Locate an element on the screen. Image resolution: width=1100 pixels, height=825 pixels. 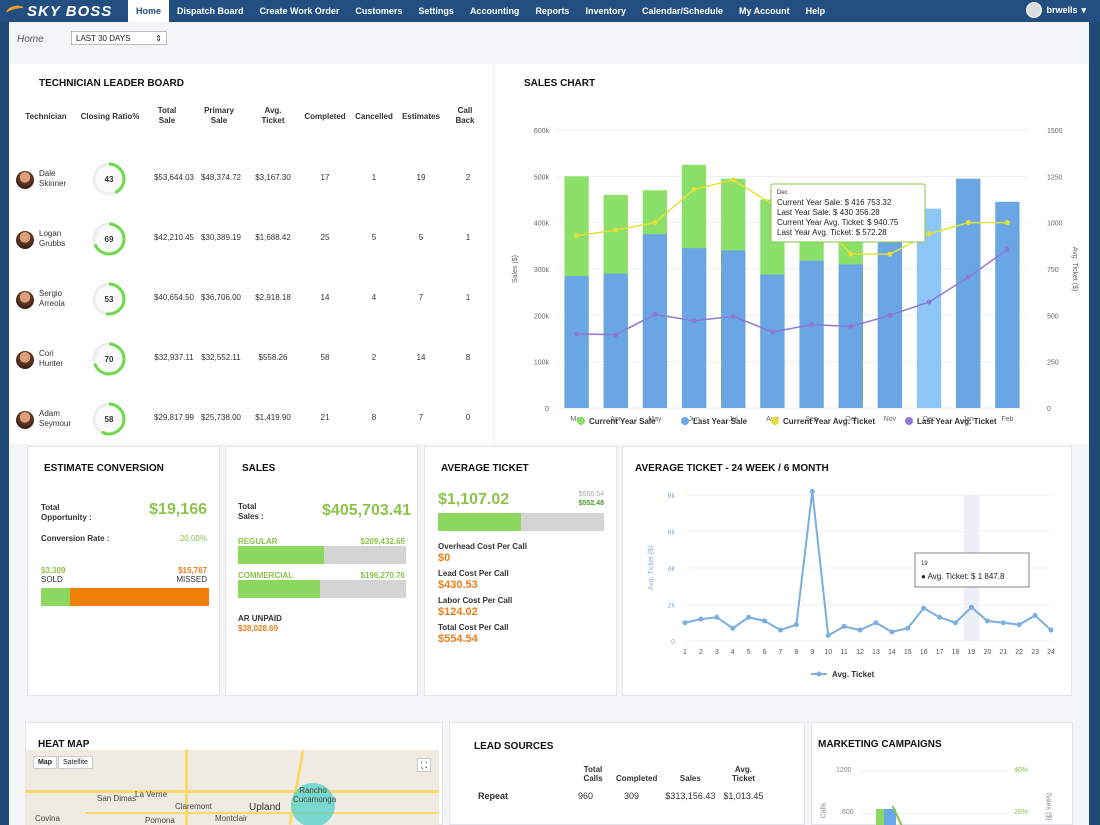
x-tick-label: 11 is located at coordinates (843, 652).